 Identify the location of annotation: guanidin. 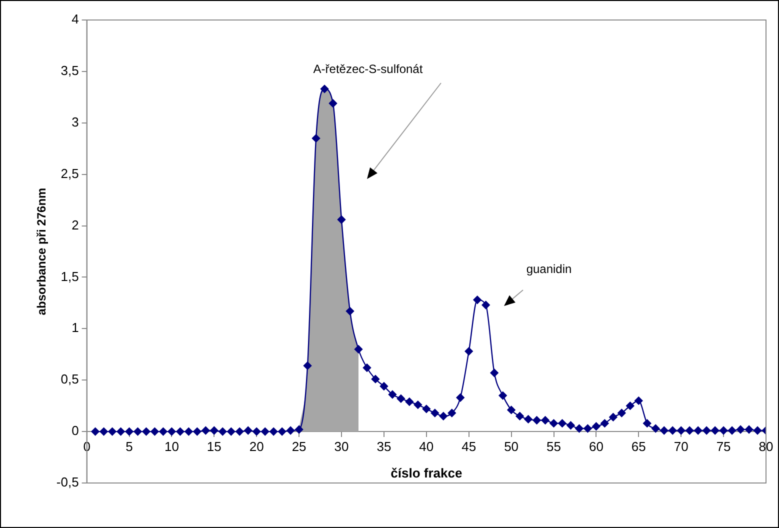
(549, 269).